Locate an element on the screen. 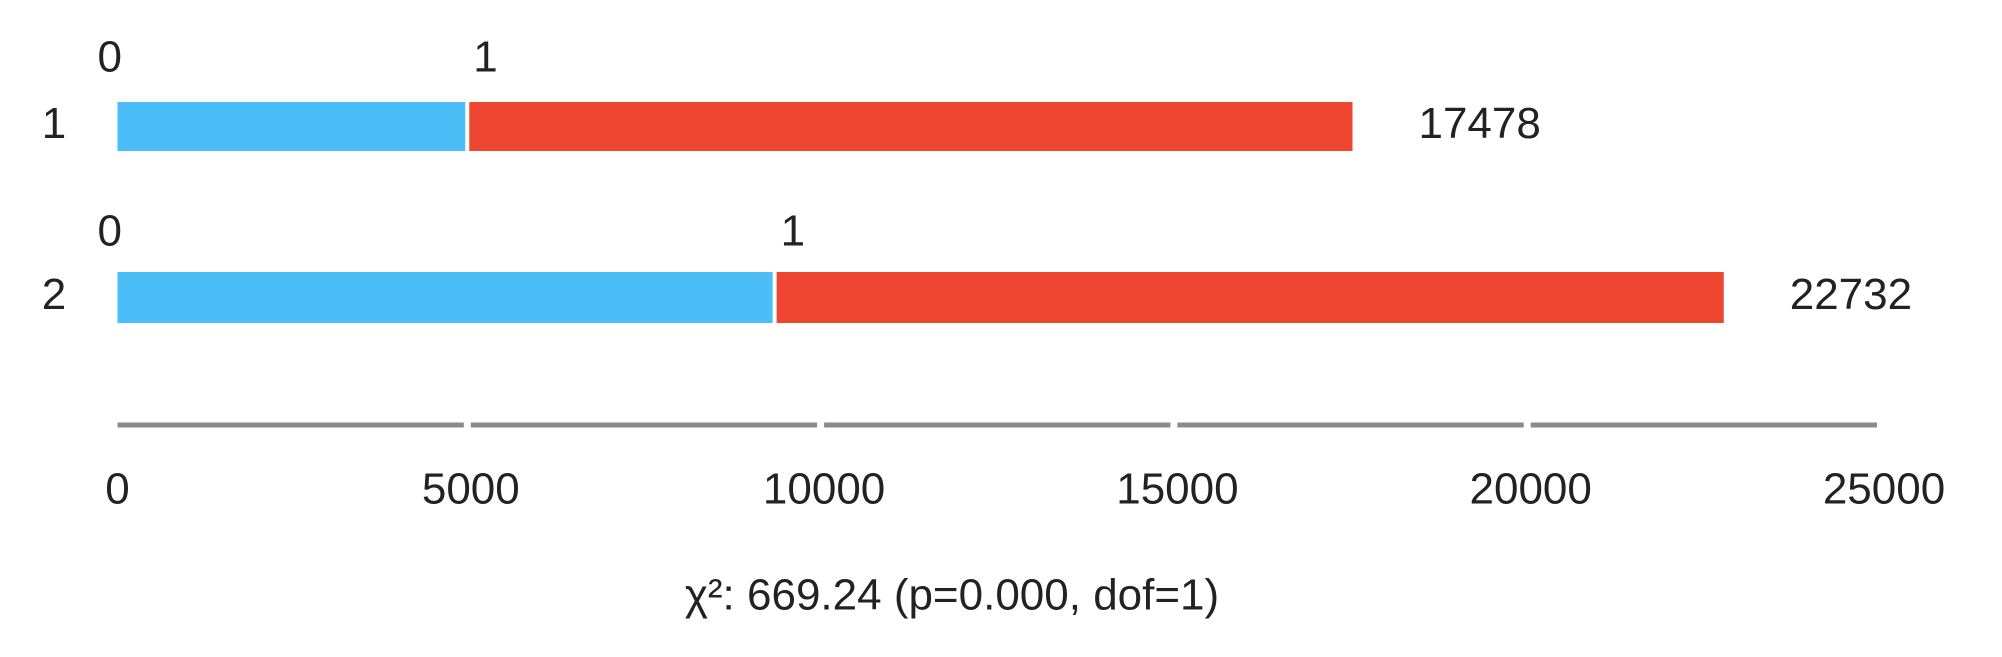 This screenshot has height=657, width=2002. x-tick-label: 5000 is located at coordinates (471, 489).